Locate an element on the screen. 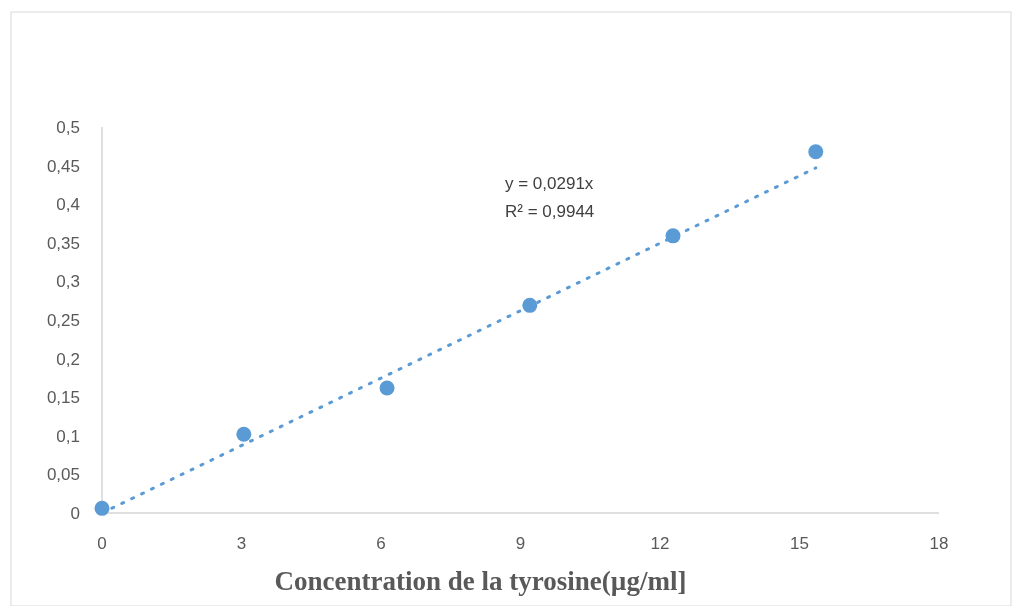 This screenshot has height=606, width=1014. x-tick-label: 0 is located at coordinates (102, 543).